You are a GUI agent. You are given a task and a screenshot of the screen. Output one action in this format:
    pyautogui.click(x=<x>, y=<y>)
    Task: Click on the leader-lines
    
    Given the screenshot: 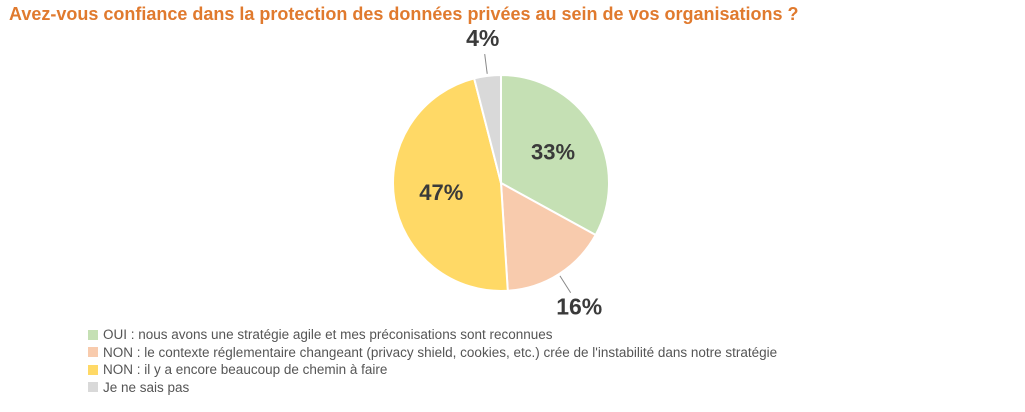 What is the action you would take?
    pyautogui.click(x=528, y=173)
    